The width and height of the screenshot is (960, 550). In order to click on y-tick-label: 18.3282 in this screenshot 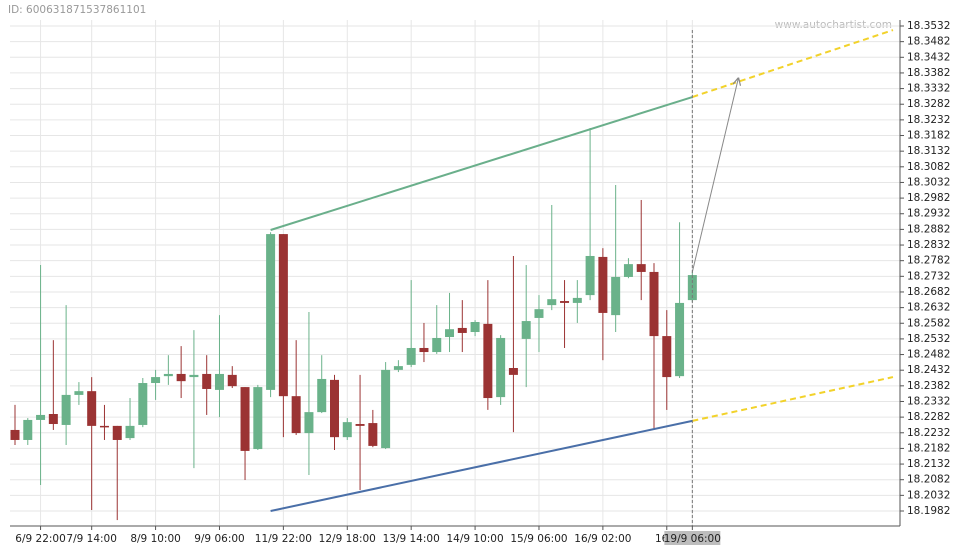, I will do `click(928, 104)`.